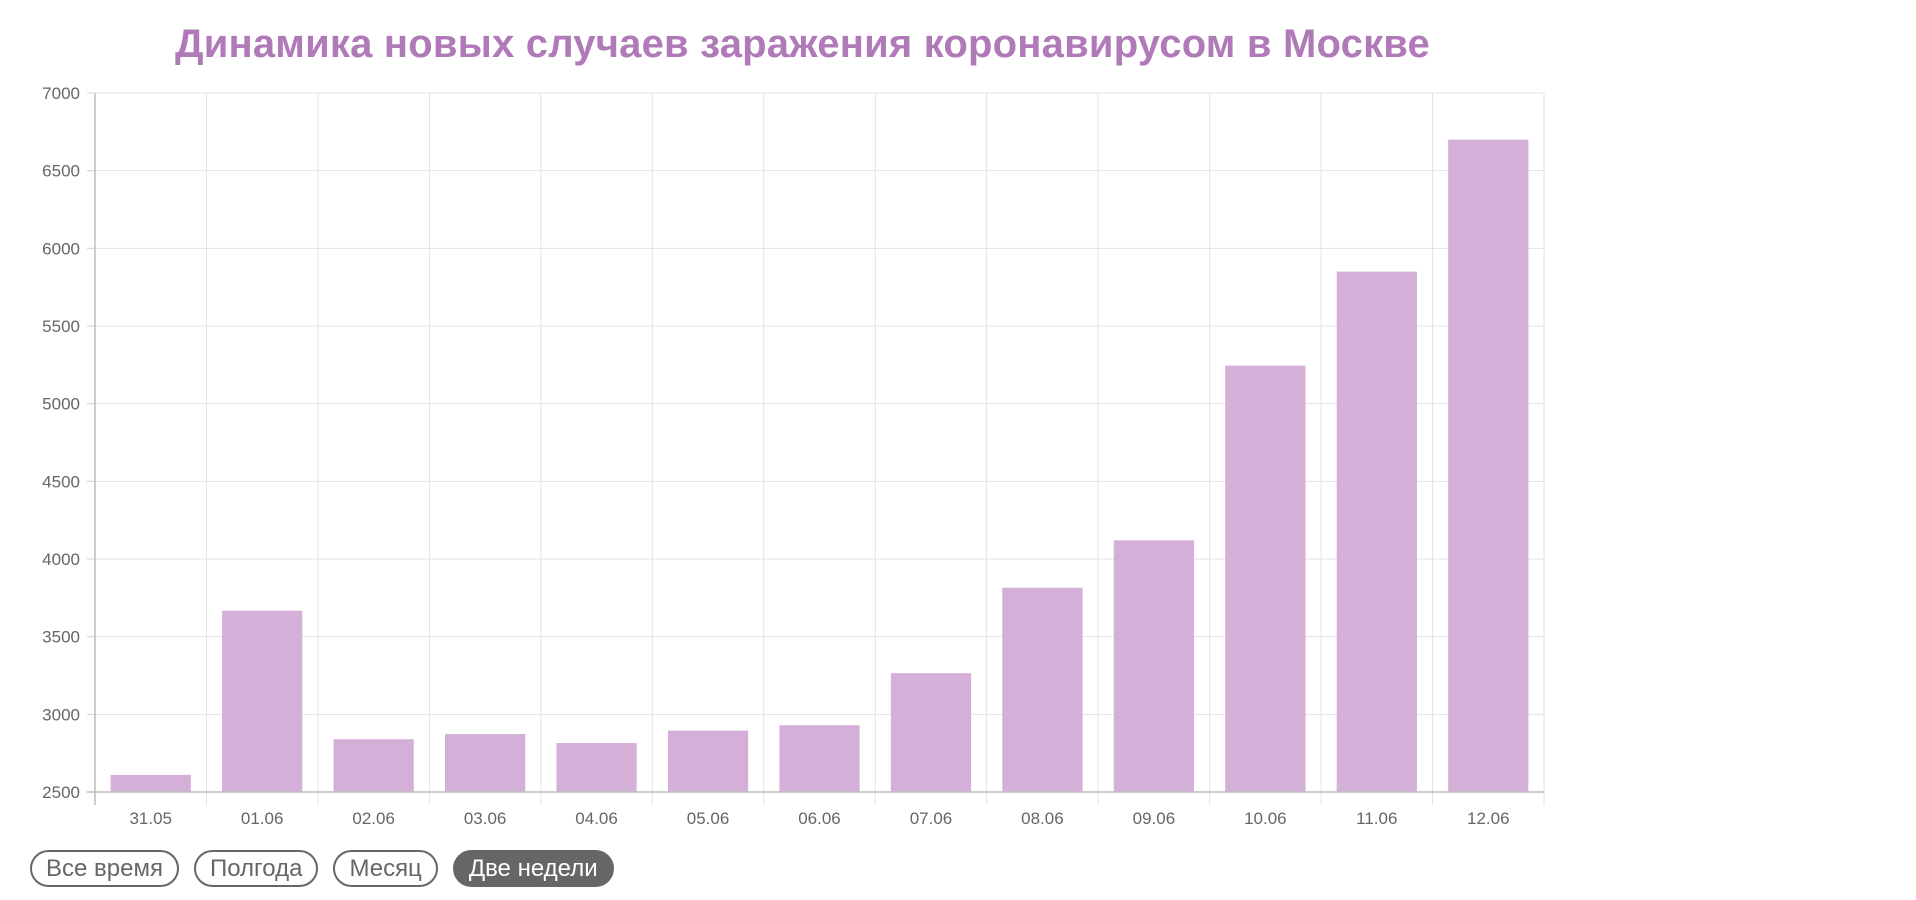 This screenshot has width=1916, height=900. What do you see at coordinates (322, 868) in the screenshot?
I see `range-selector: Все время Полгода Месяц Две недели` at bounding box center [322, 868].